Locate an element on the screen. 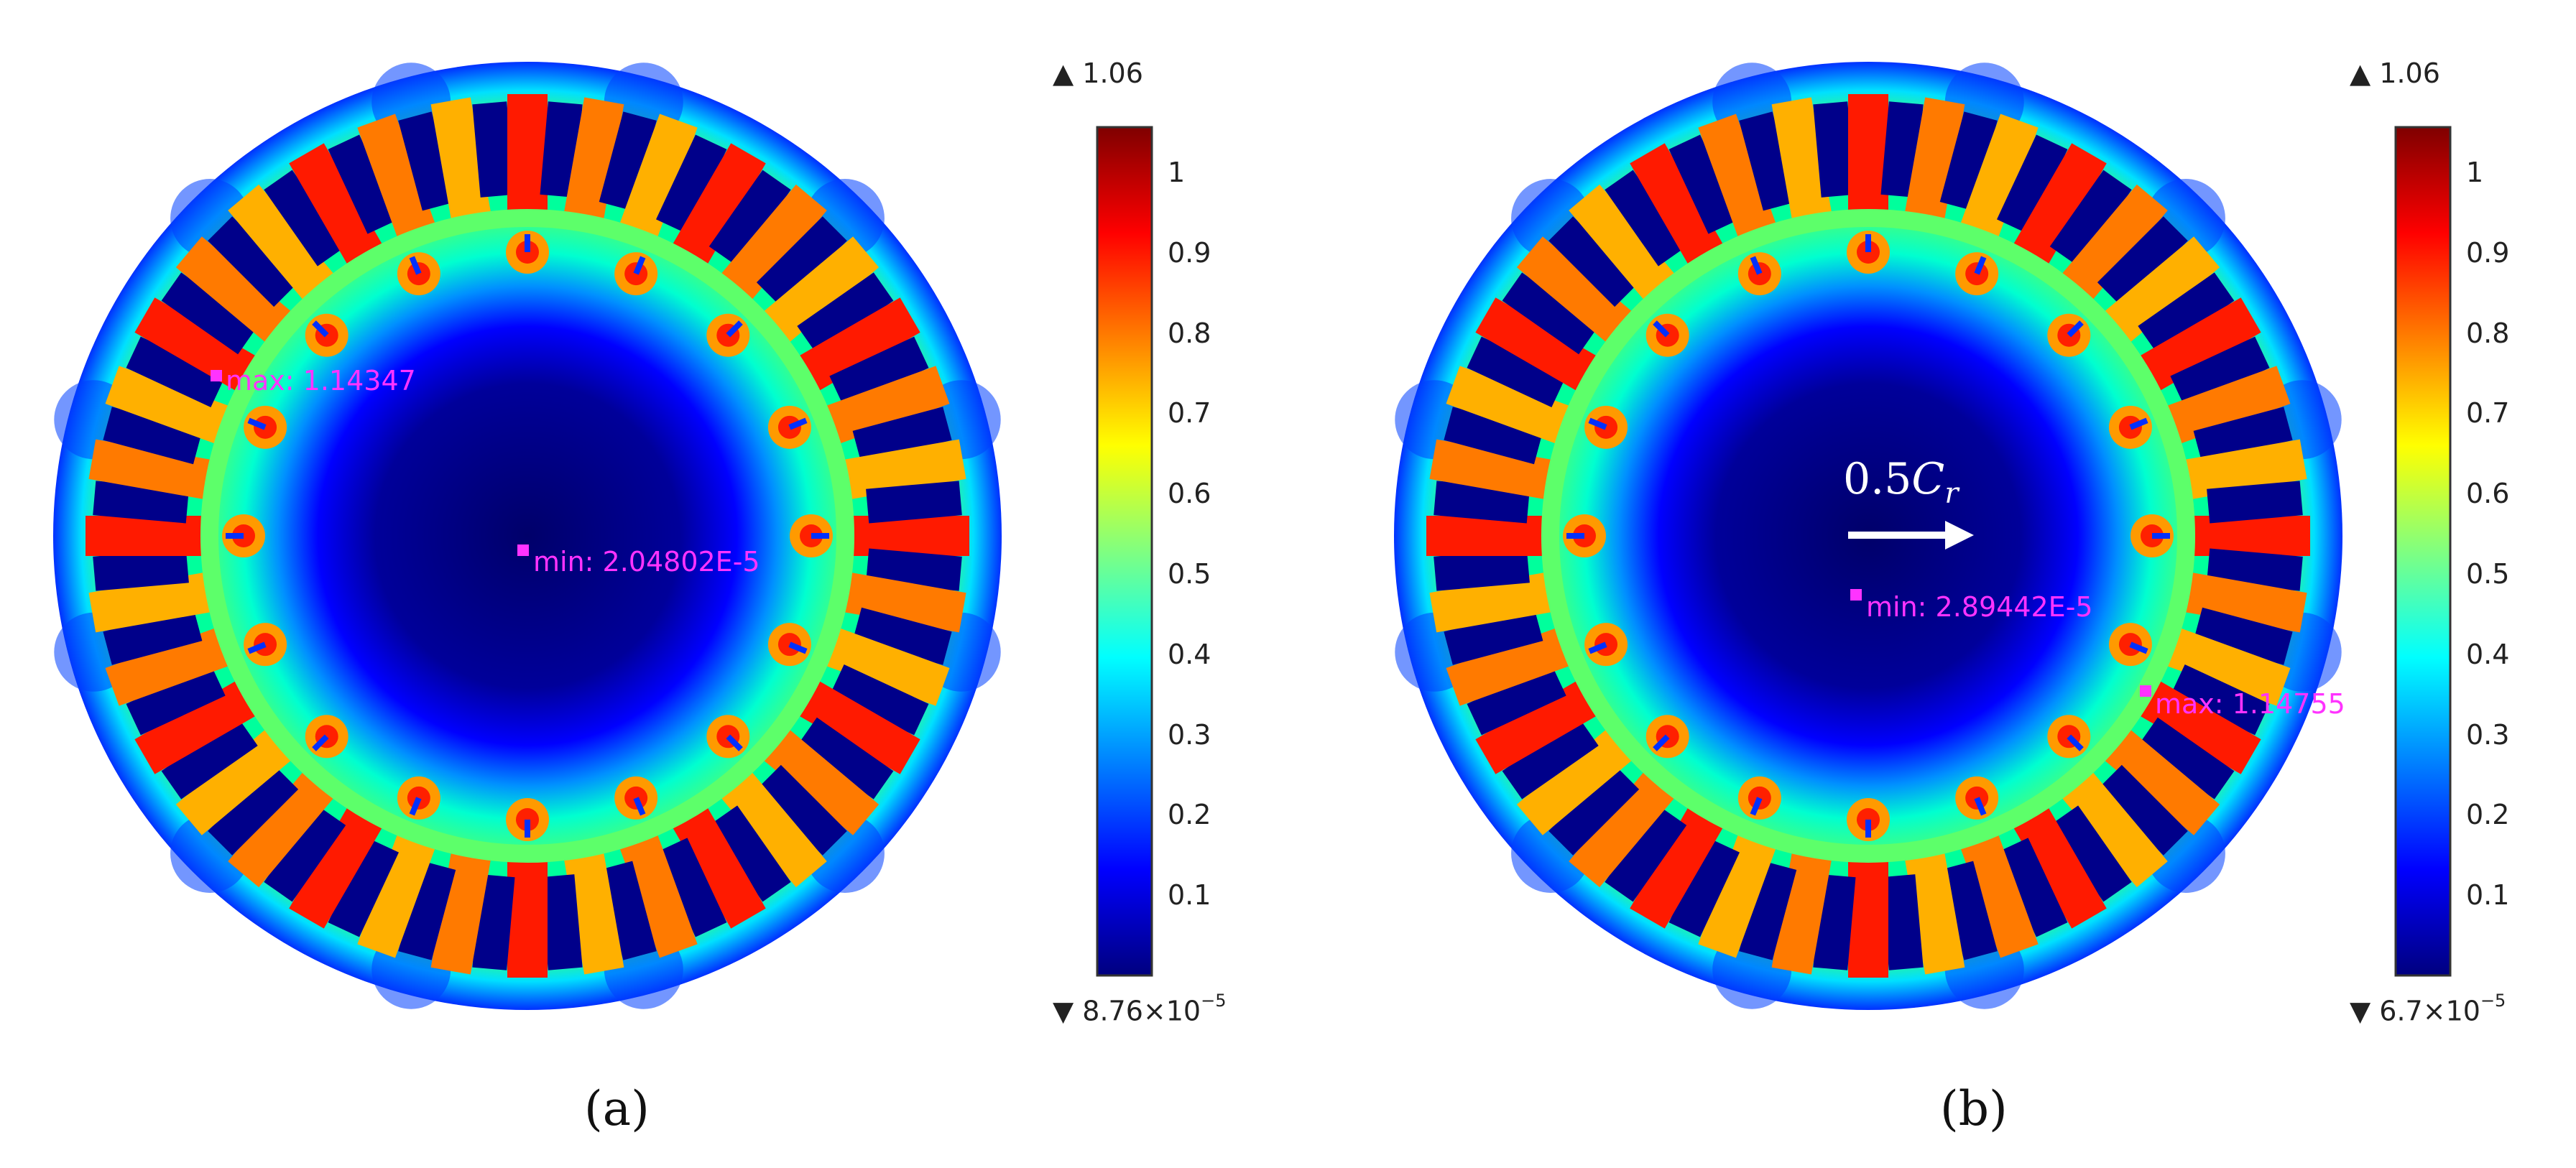  colorbar-tick-label: 0.5 is located at coordinates (1190, 574).